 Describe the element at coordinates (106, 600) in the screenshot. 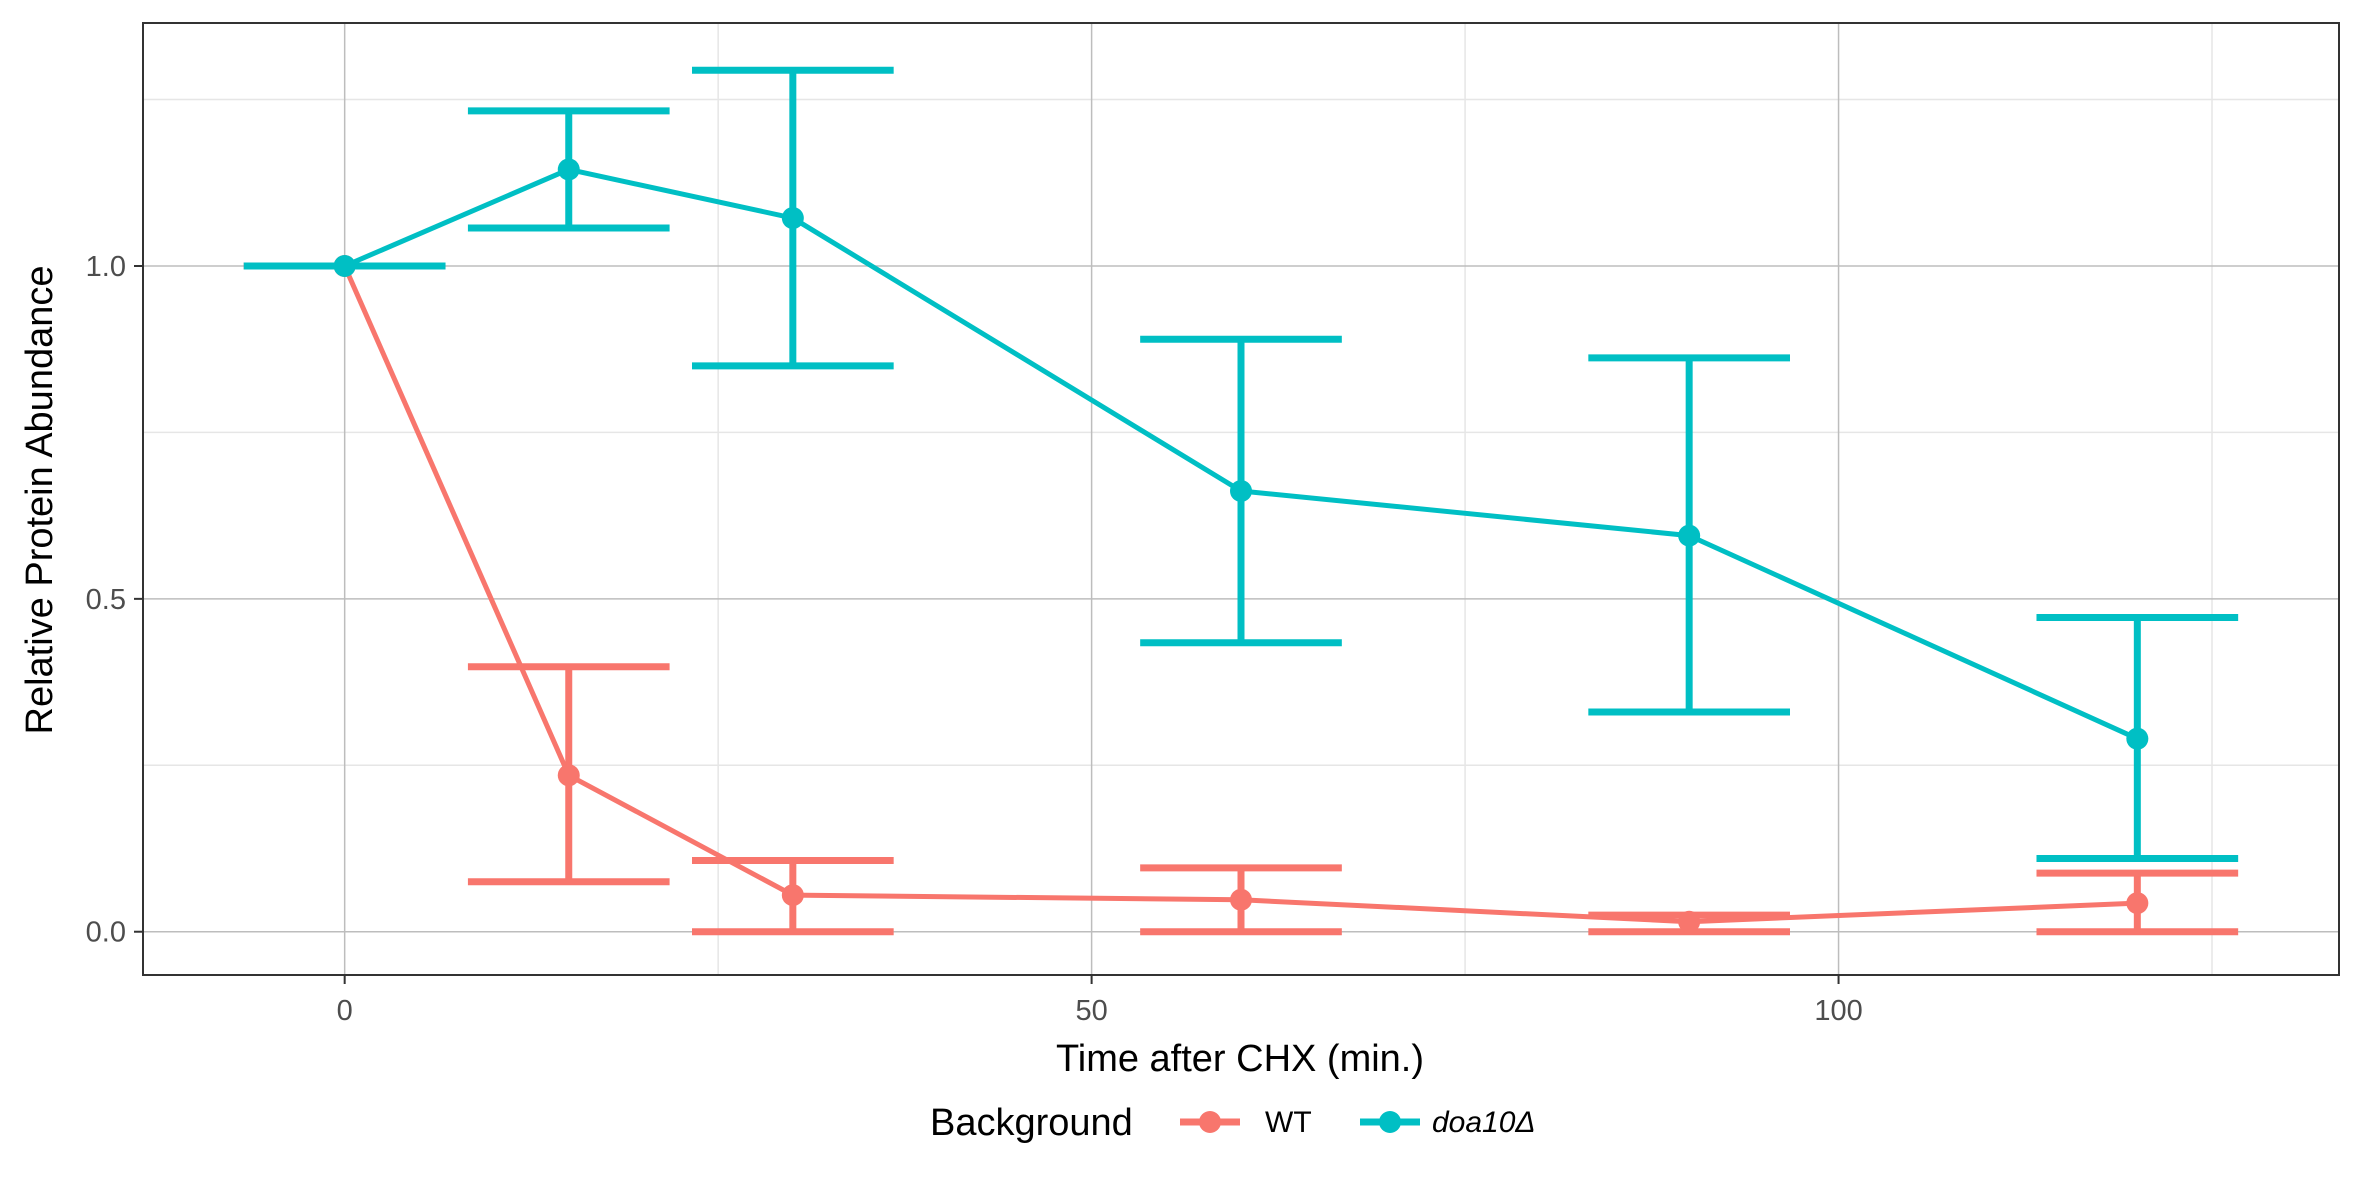

I see `y-tick-label: 0.5` at that location.